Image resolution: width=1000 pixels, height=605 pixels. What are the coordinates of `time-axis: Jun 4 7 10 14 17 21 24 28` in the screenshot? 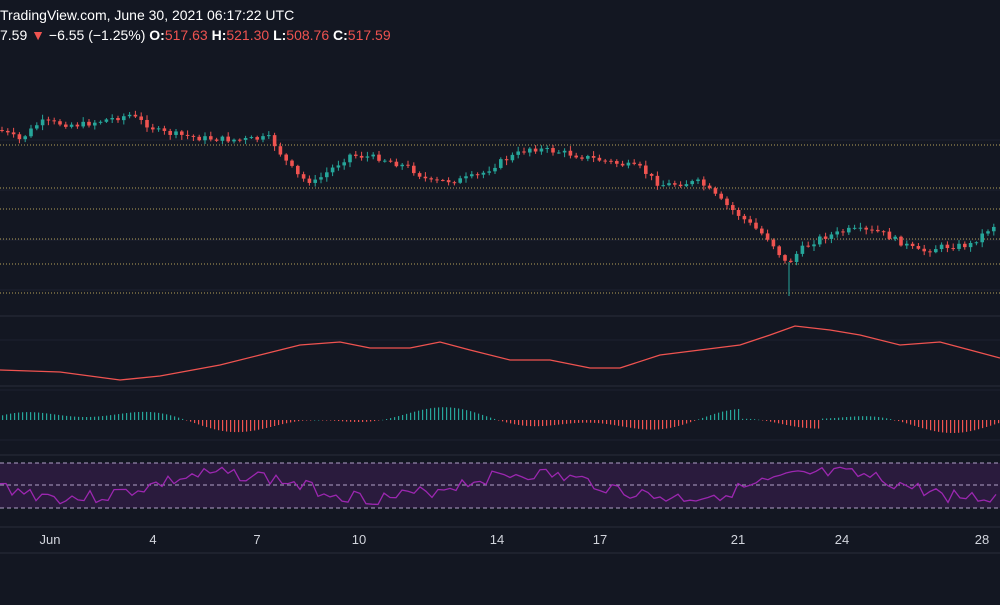 It's located at (515, 539).